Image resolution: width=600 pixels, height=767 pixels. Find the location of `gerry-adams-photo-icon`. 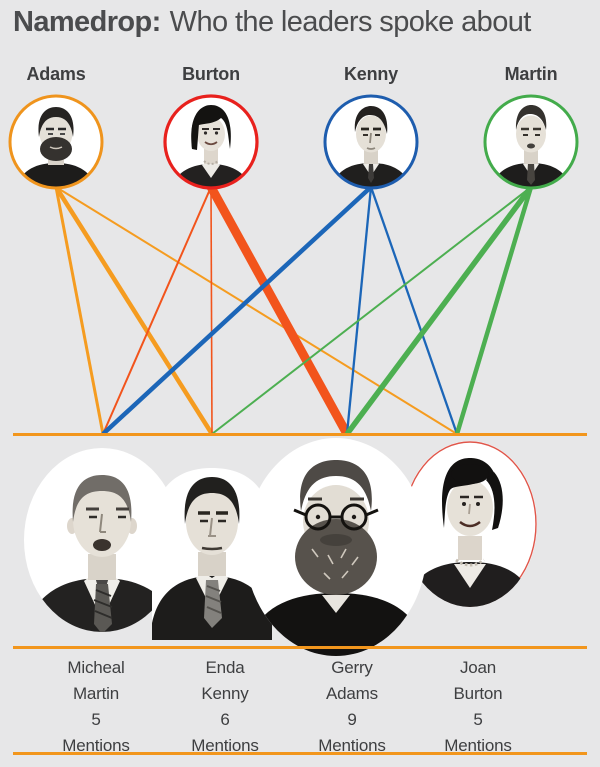

gerry-adams-photo-icon is located at coordinates (336, 547).